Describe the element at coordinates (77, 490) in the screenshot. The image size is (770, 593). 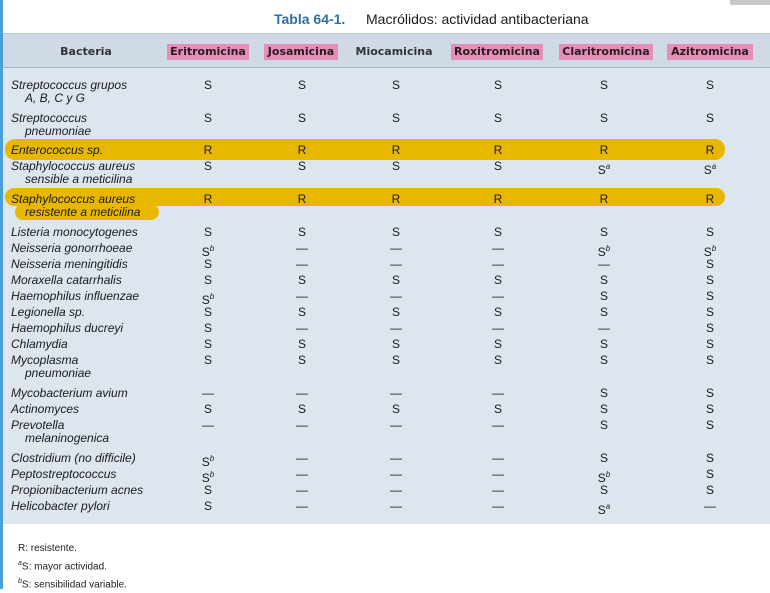
I see `bacteria-name: Propionibacterium acnes` at that location.